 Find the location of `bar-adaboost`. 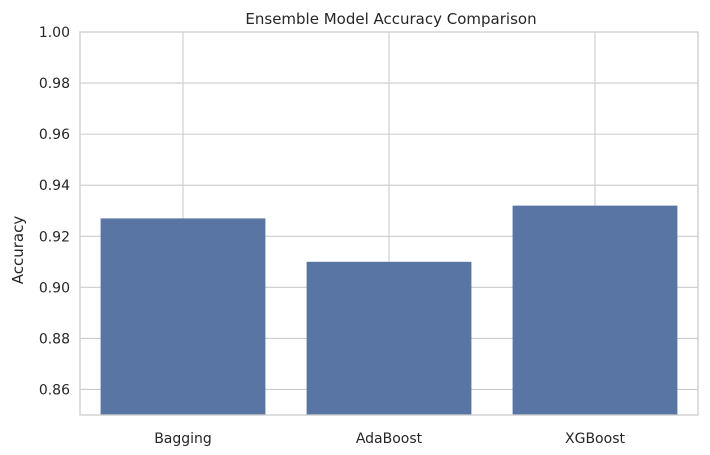

bar-adaboost is located at coordinates (389, 338).